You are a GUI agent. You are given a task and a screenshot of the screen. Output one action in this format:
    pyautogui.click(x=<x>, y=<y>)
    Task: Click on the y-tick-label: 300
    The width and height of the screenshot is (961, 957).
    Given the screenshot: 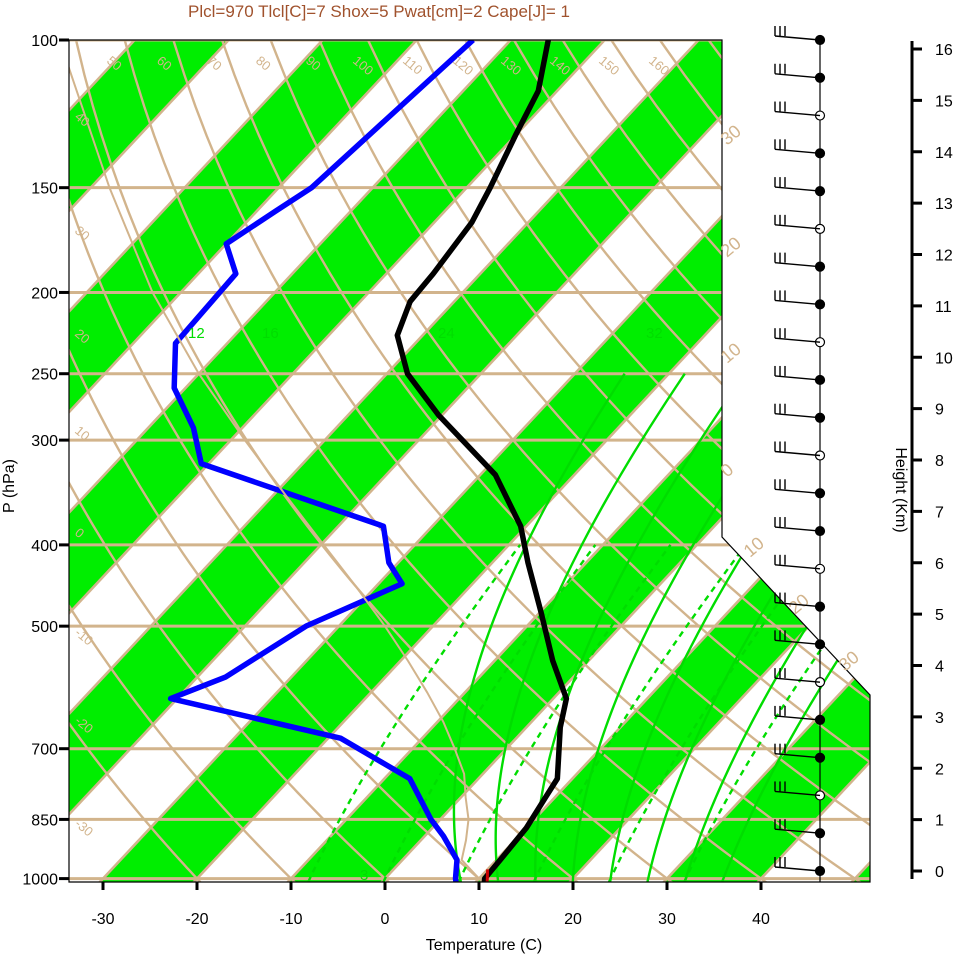 What is the action you would take?
    pyautogui.click(x=44, y=441)
    